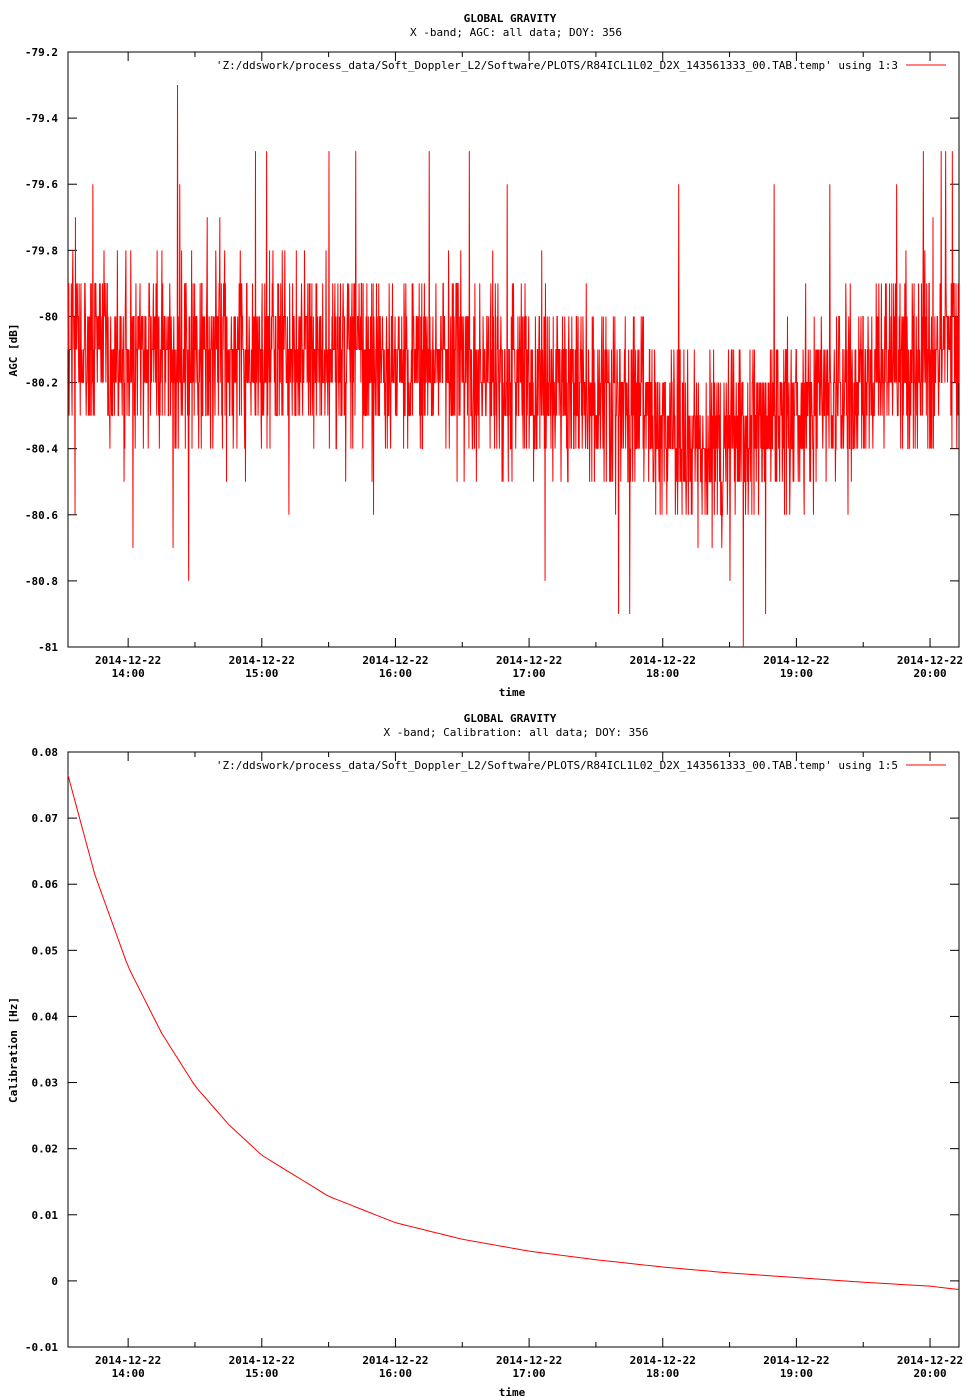  What do you see at coordinates (41, 383) in the screenshot?
I see `agc-y-tick-label: -80.2` at bounding box center [41, 383].